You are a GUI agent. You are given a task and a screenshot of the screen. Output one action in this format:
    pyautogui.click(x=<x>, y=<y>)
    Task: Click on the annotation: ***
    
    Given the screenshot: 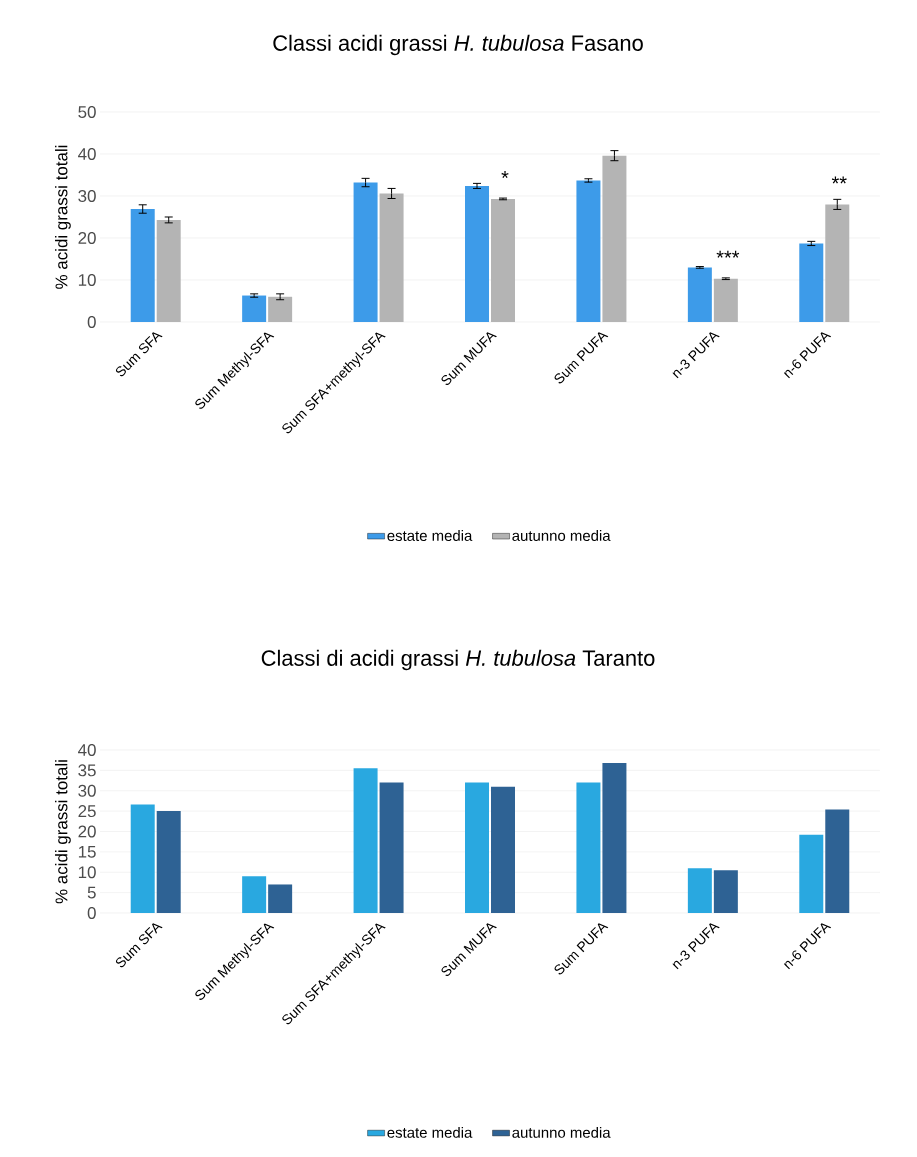 What is the action you would take?
    pyautogui.click(x=728, y=254)
    